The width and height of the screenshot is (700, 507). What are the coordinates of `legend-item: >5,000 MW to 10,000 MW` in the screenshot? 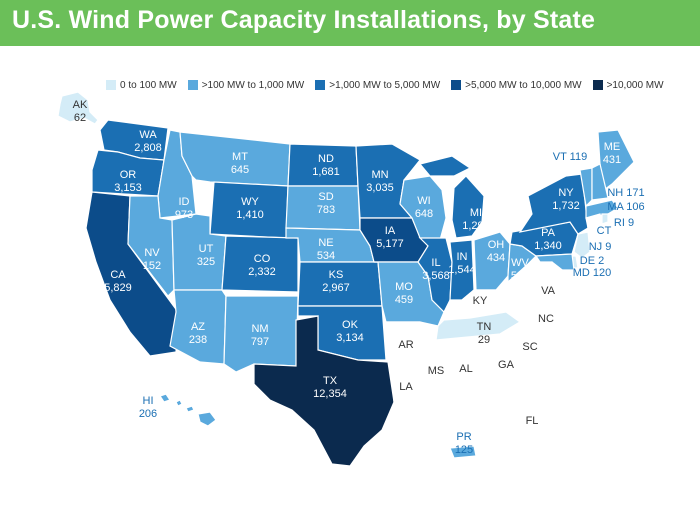 It's located at (516, 85).